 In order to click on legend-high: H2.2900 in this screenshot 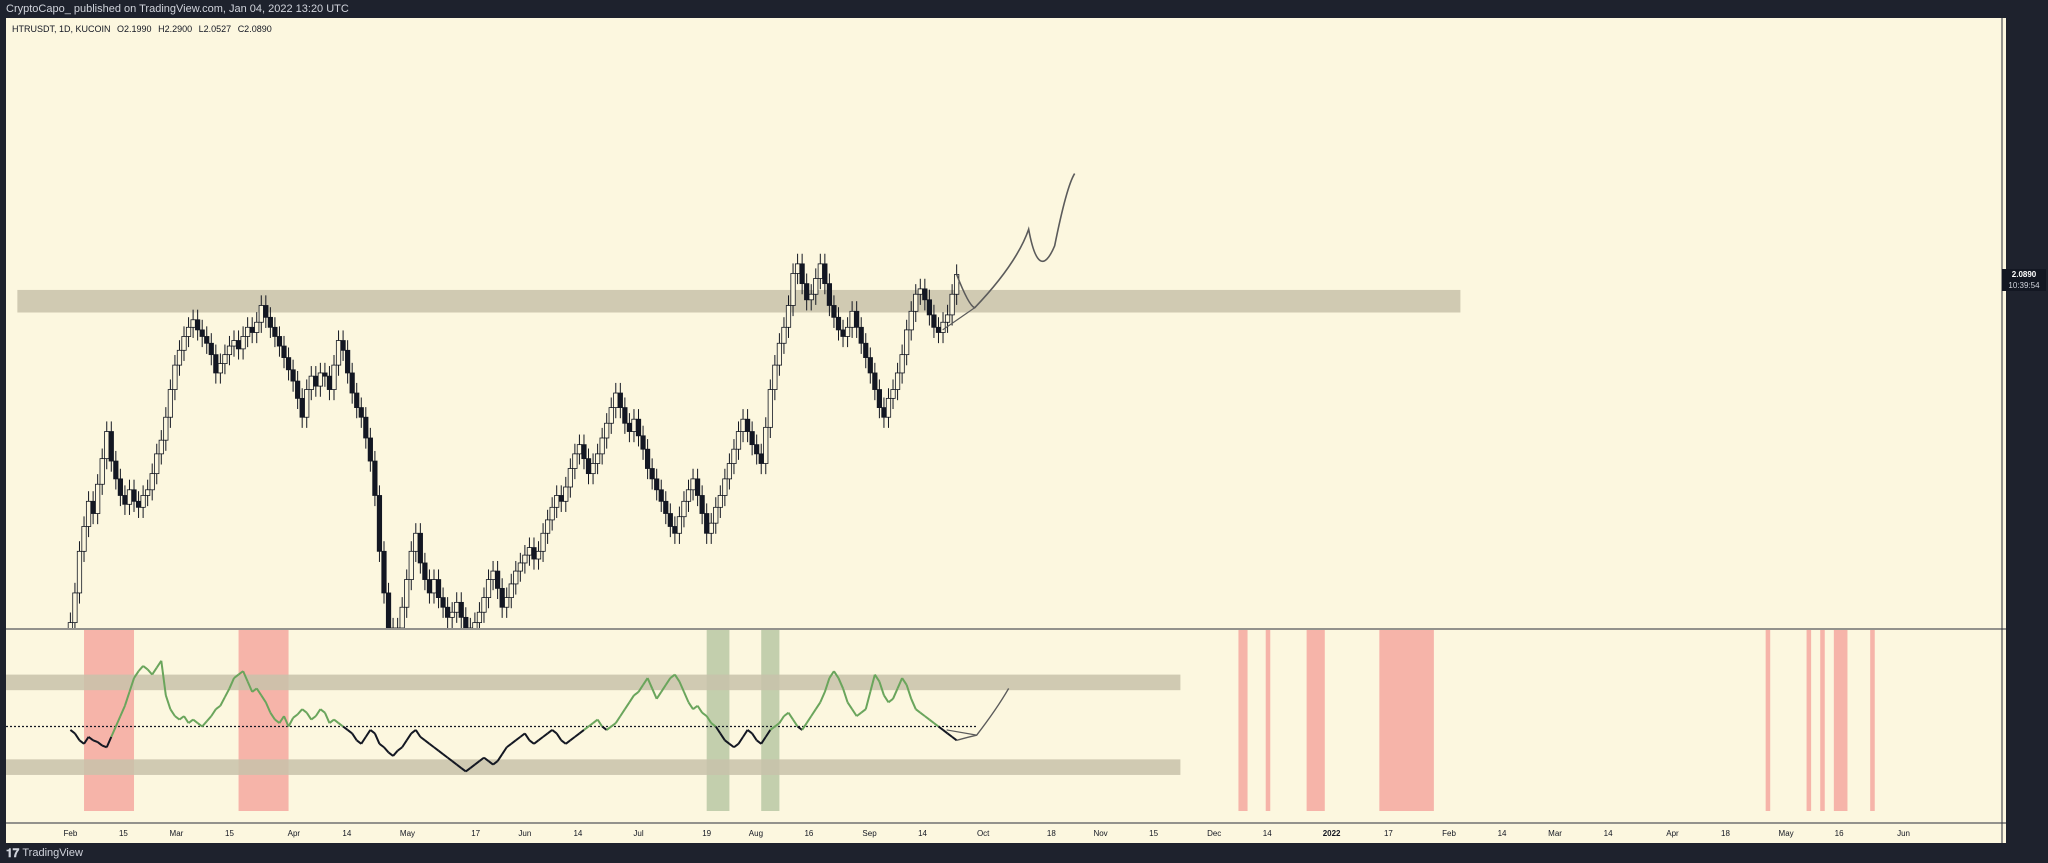, I will do `click(175, 29)`.